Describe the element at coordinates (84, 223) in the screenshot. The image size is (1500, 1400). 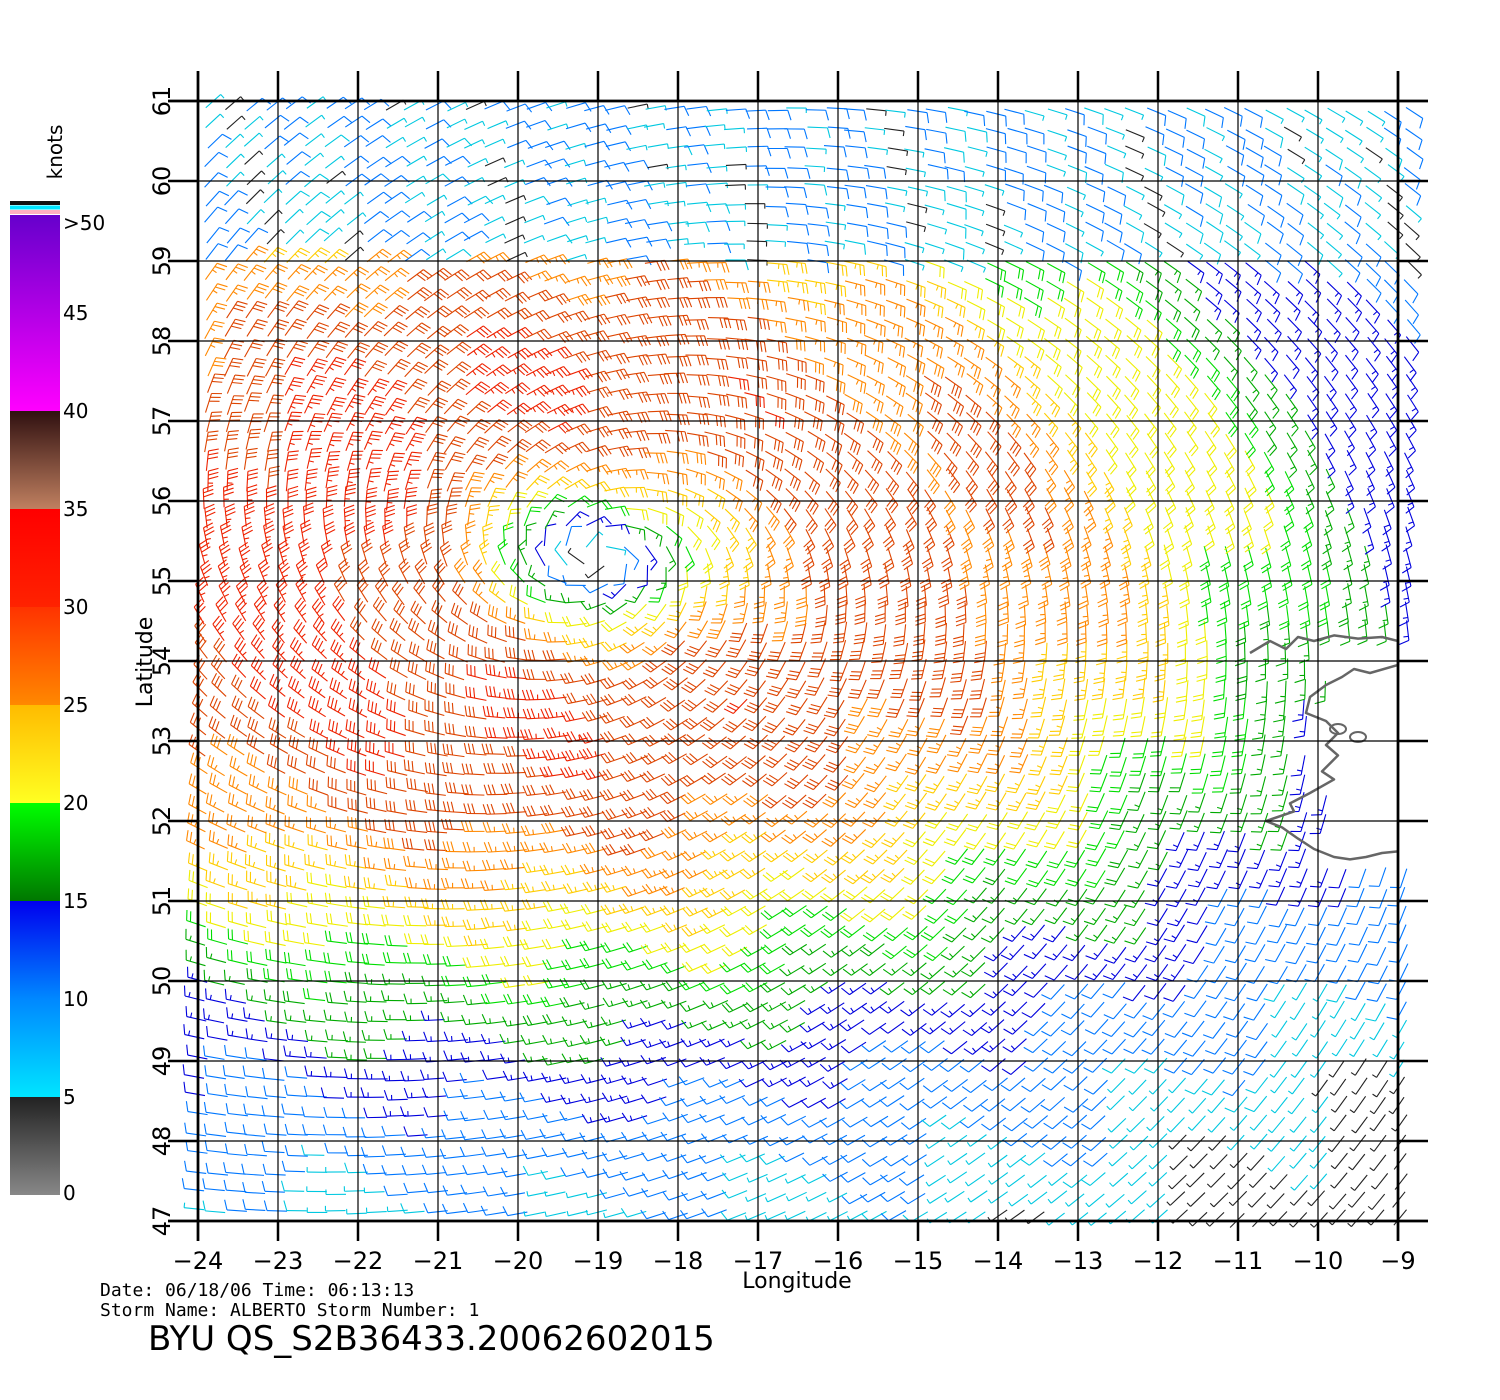
I see `colorbar-label: >50` at that location.